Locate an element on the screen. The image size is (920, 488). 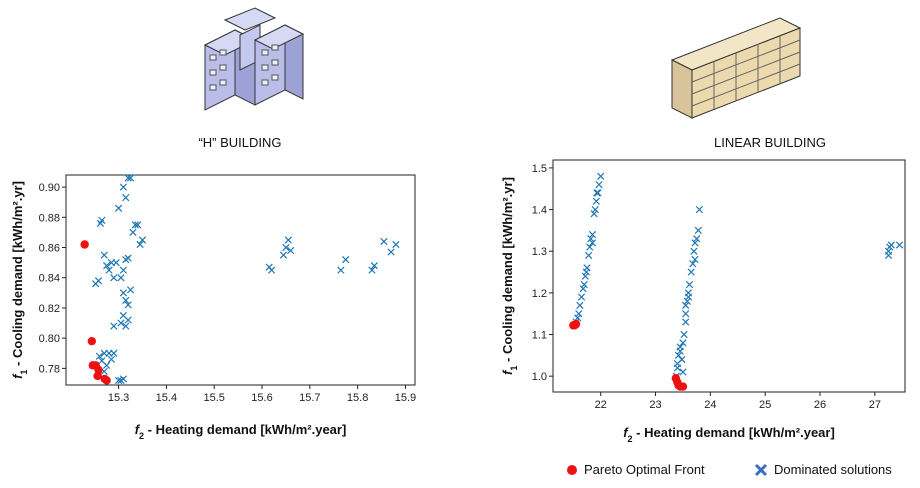
x-tick-label: 15.4 is located at coordinates (166, 398).